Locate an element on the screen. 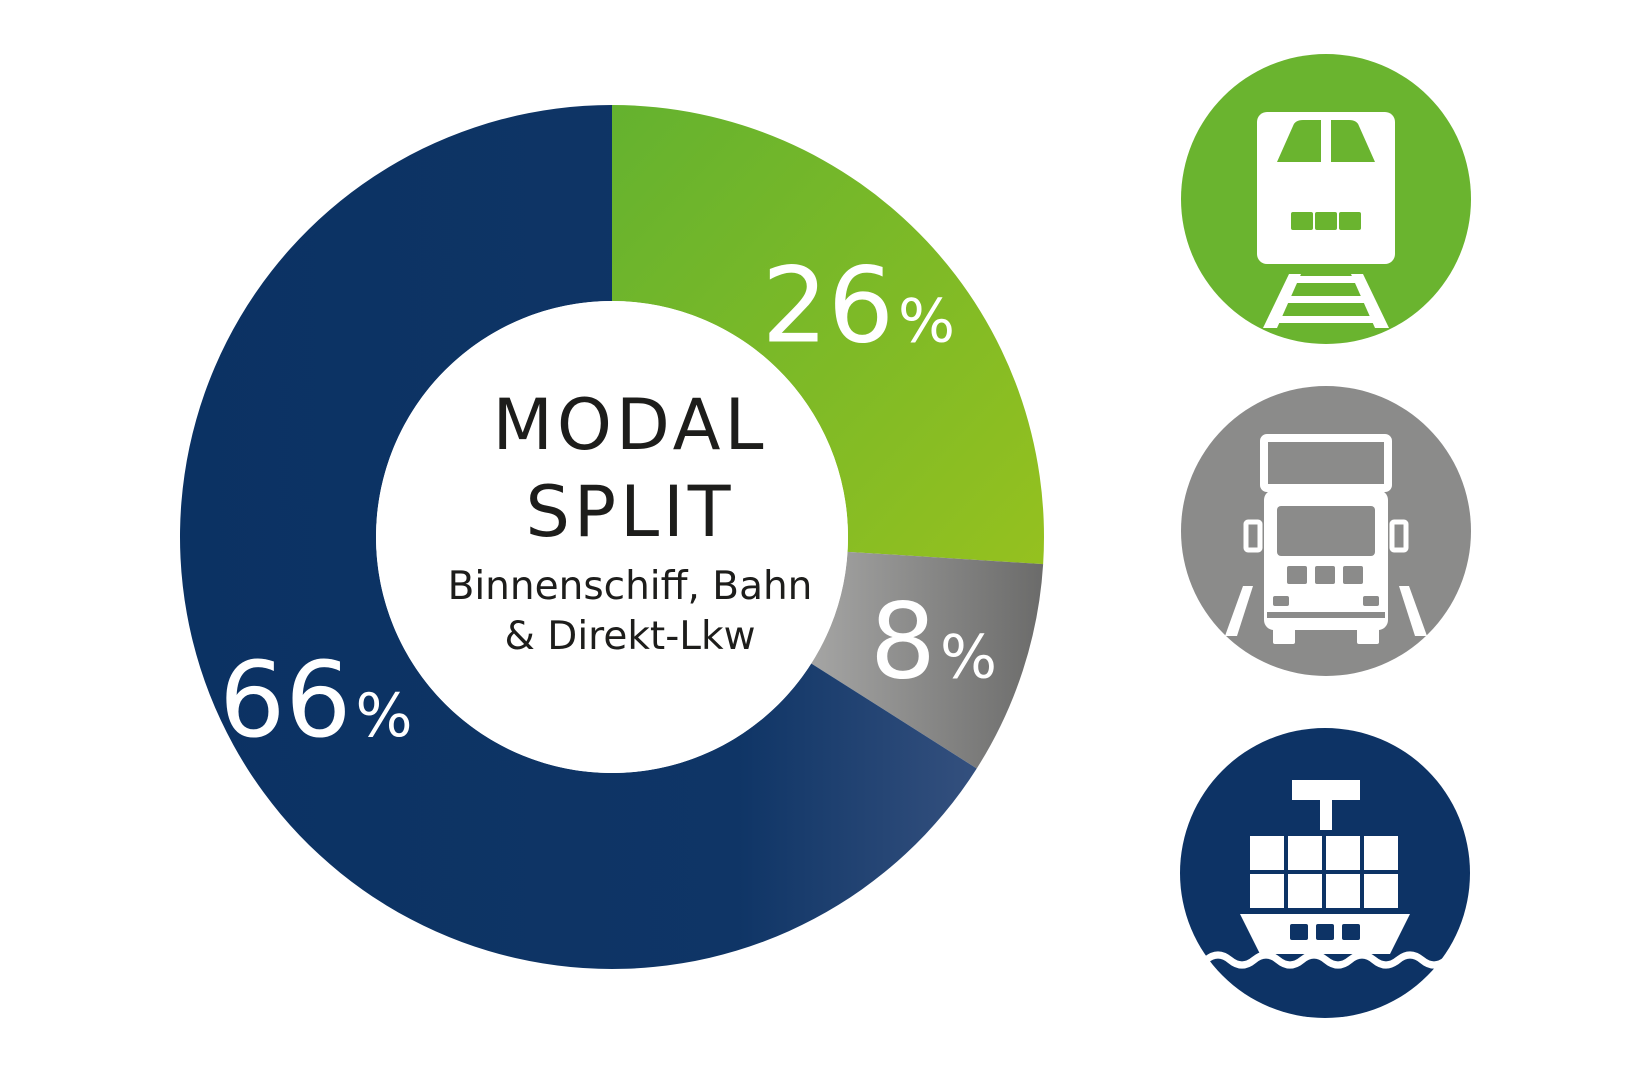  chart-subtitle: Binnenschiff, Bahn & Direkt-Lkw is located at coordinates (630, 612).